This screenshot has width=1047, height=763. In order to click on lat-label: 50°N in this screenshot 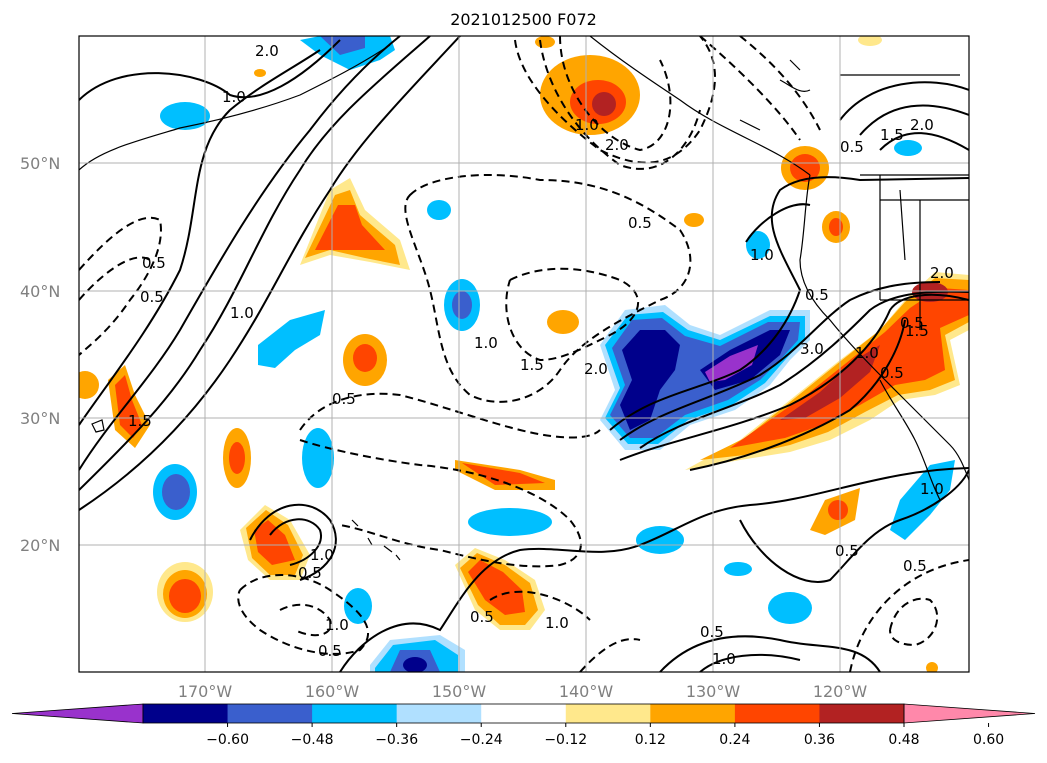, I will do `click(40, 163)`.